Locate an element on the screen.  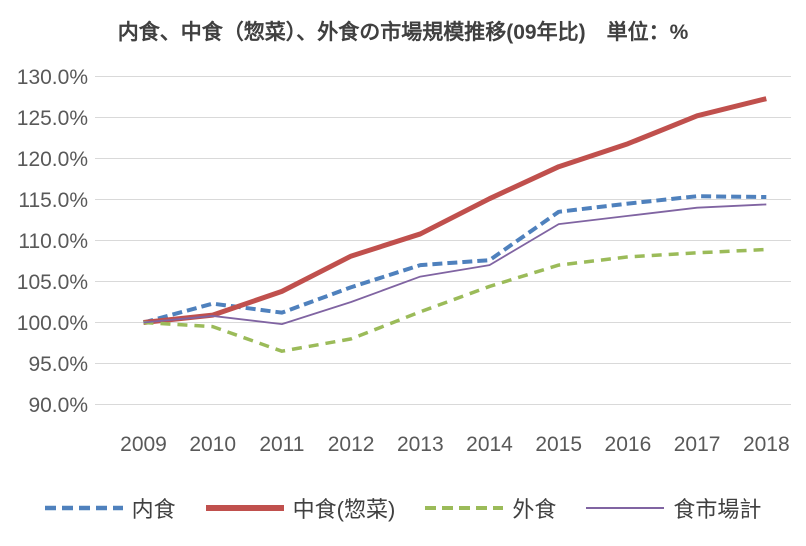
y-tick-label: 125.0% is located at coordinates (52, 118).